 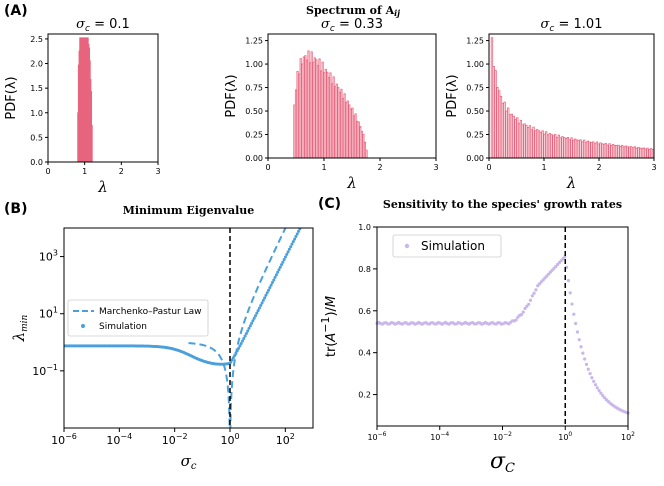 I want to click on tick-exp: 2, so click(x=633, y=434).